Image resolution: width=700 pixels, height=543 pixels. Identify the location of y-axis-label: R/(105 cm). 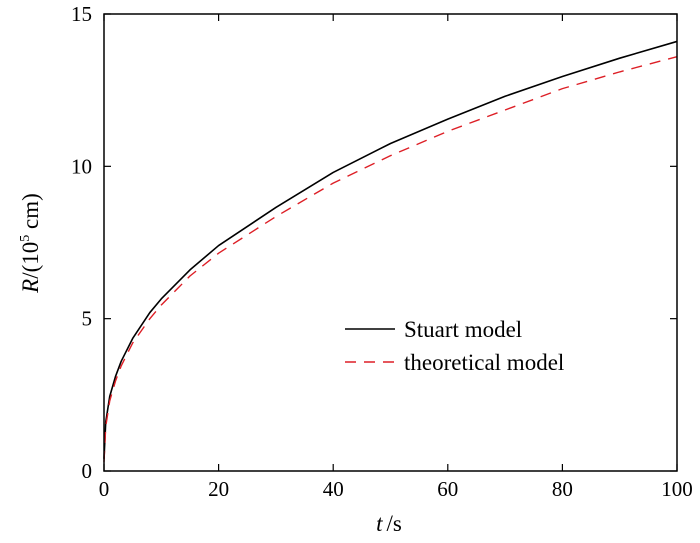
(30, 243).